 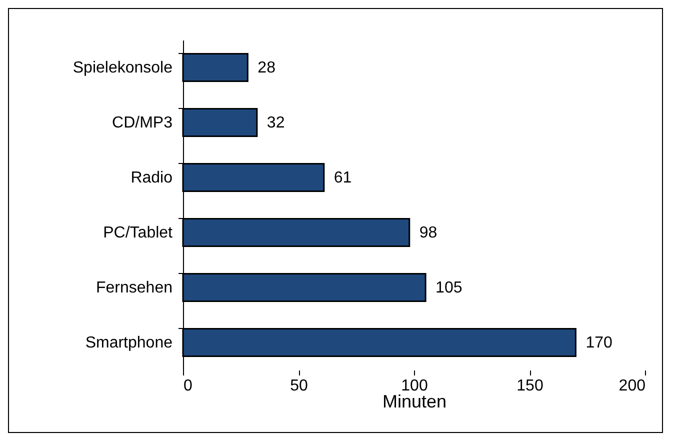 I want to click on data-label: 28, so click(x=267, y=68).